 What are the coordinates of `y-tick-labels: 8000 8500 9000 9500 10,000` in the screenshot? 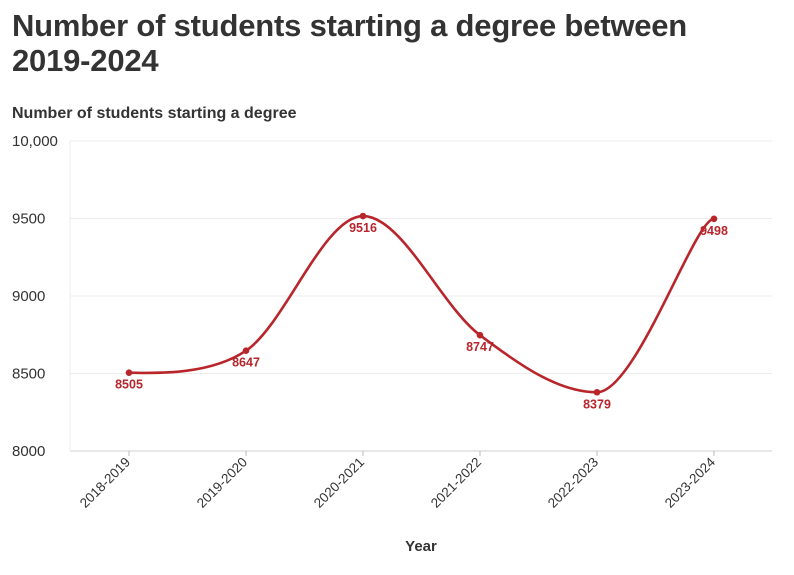 It's located at (35, 296).